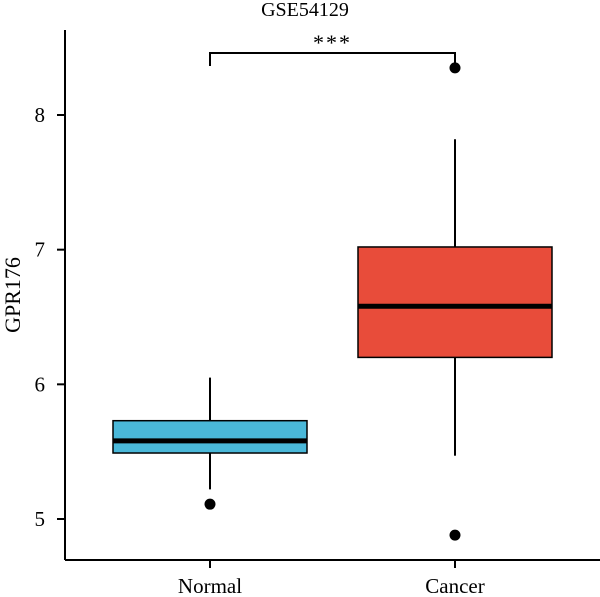 This screenshot has height=597, width=600. Describe the element at coordinates (12, 295) in the screenshot. I see `y-axis-title: GPR176` at that location.